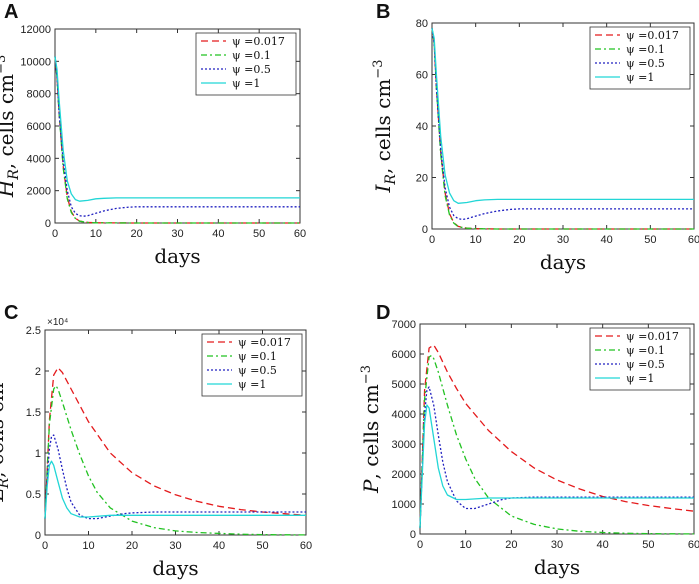 The height and width of the screenshot is (584, 699). I want to click on y-tick-label: 20, so click(422, 179).